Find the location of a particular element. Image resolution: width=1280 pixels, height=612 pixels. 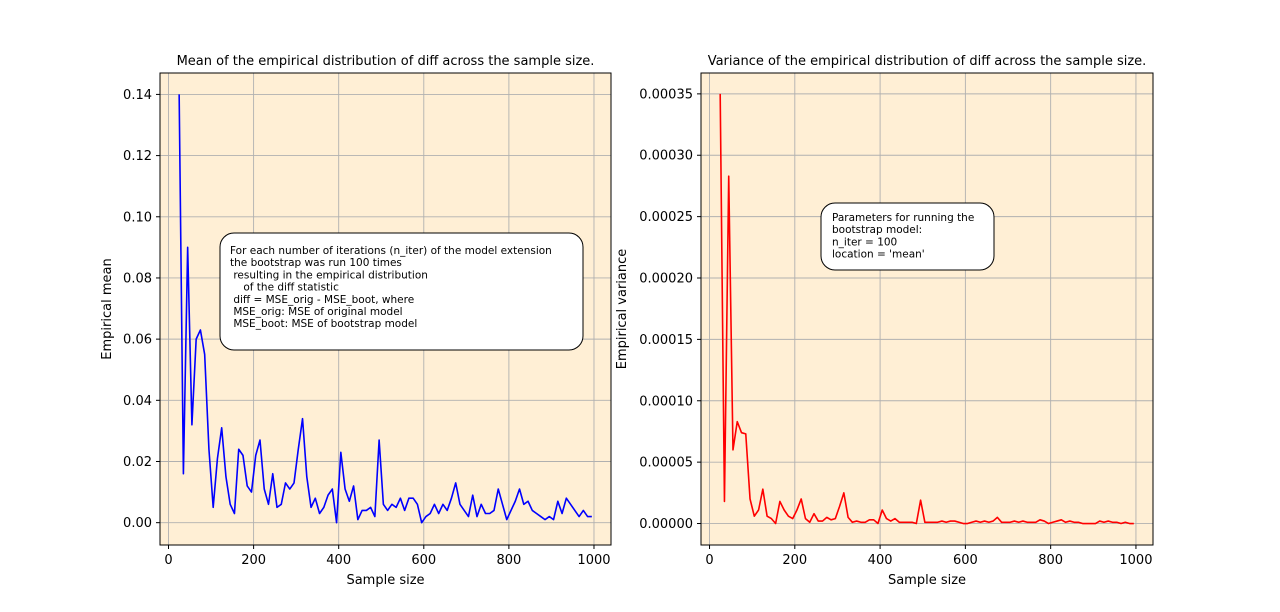

variance-y-axis-label: Empirical variance is located at coordinates (622, 309).